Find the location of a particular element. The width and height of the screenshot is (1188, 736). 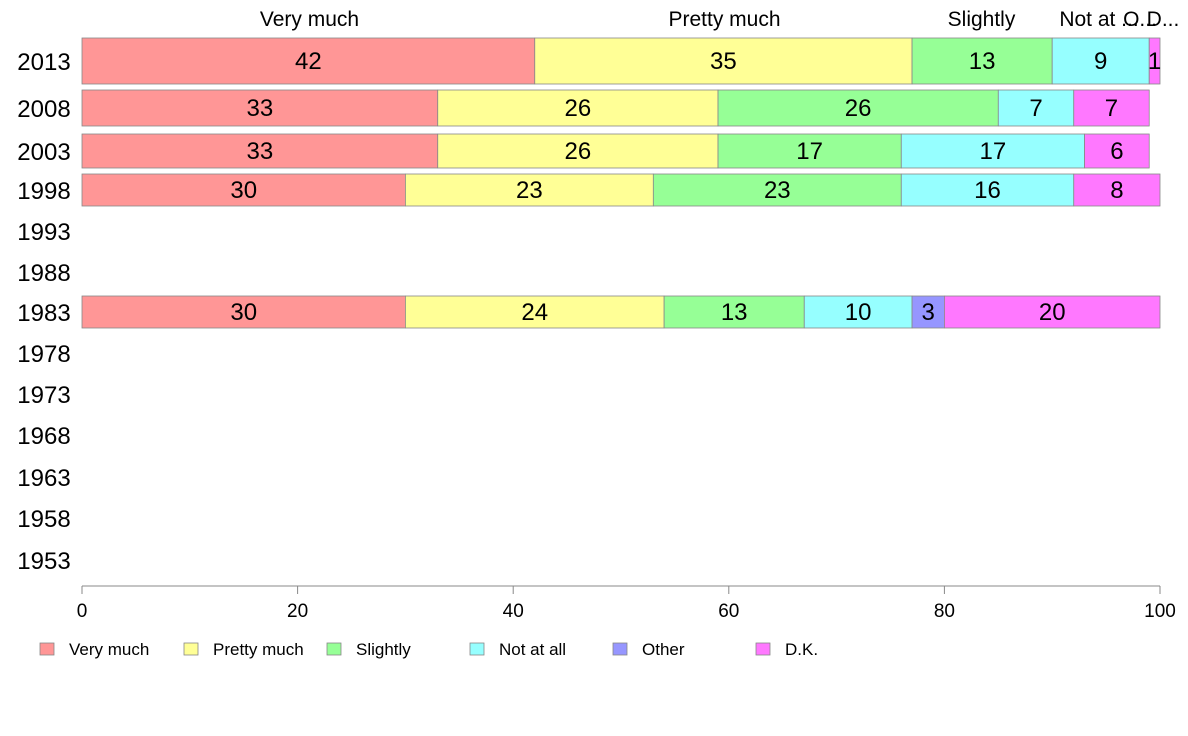

data-label: 16 is located at coordinates (987, 190).